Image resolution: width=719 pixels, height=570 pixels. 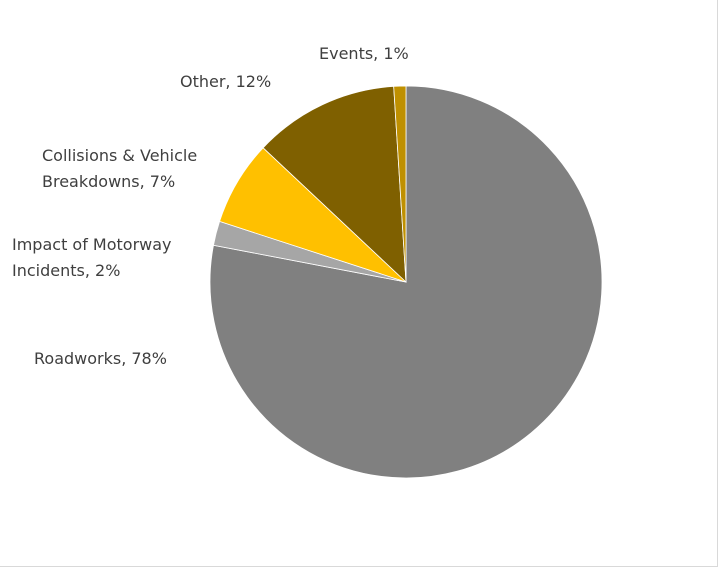 I want to click on pie-slice-other, so click(x=334, y=184).